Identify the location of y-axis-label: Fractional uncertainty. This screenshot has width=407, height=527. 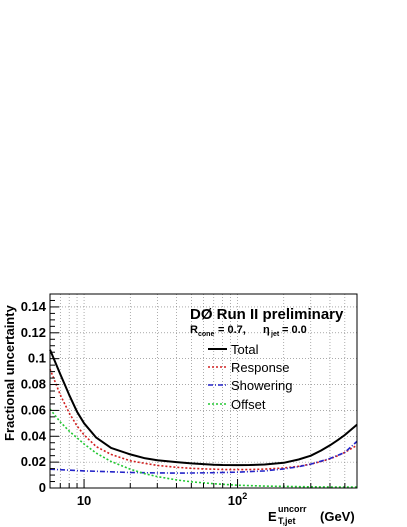
(9, 372).